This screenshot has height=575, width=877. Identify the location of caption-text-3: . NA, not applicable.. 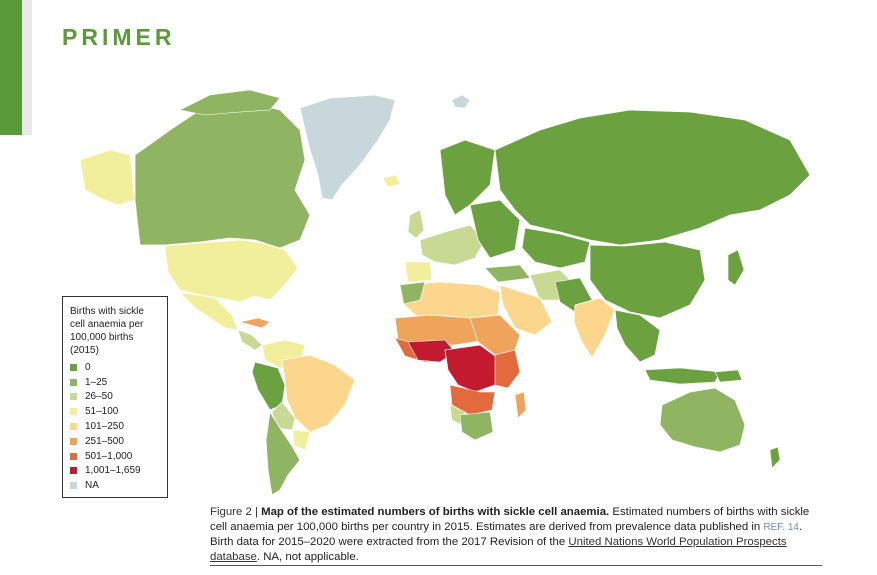
(307, 556).